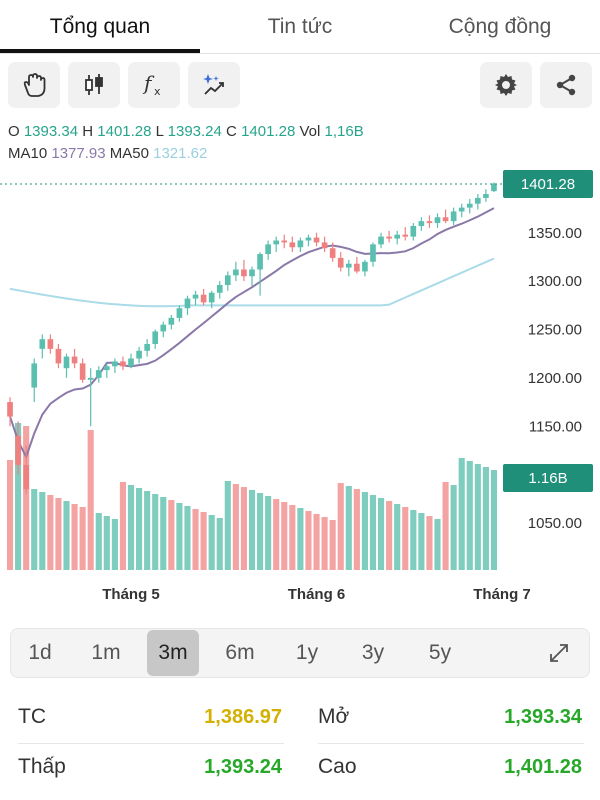 The width and height of the screenshot is (600, 800). Describe the element at coordinates (100, 51) in the screenshot. I see `active-tab-indicator` at that location.